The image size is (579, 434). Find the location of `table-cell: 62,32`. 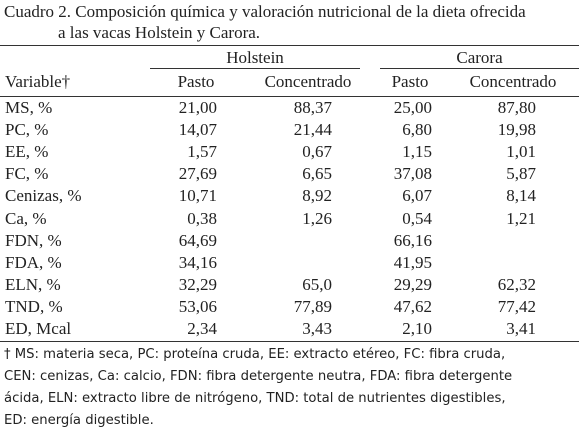

table-cell: 62,32 is located at coordinates (516, 284).